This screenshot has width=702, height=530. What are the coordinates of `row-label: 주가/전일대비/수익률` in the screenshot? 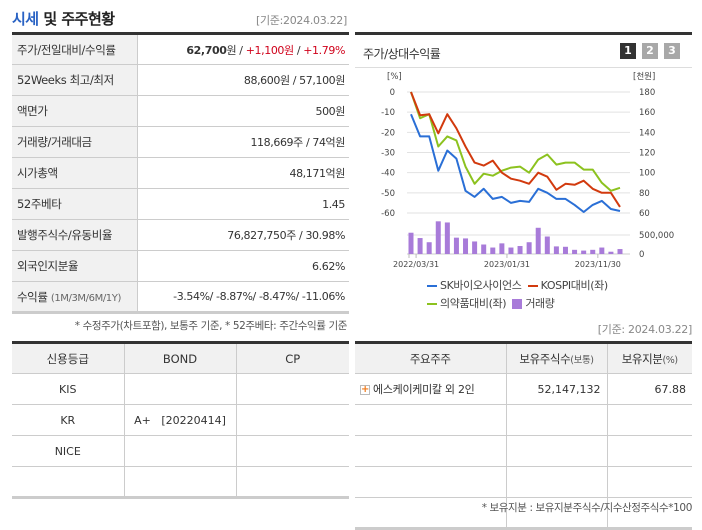 It's located at (75, 49).